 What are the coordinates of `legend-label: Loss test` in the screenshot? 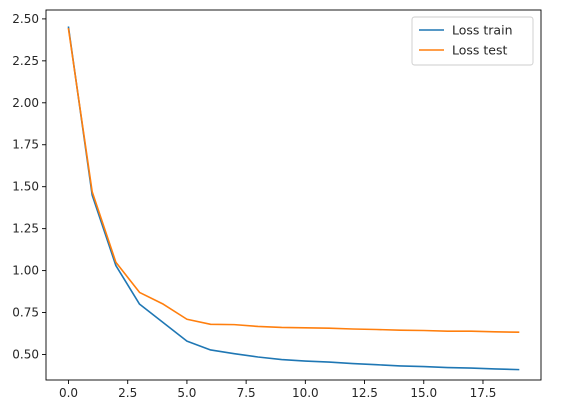 It's located at (479, 50).